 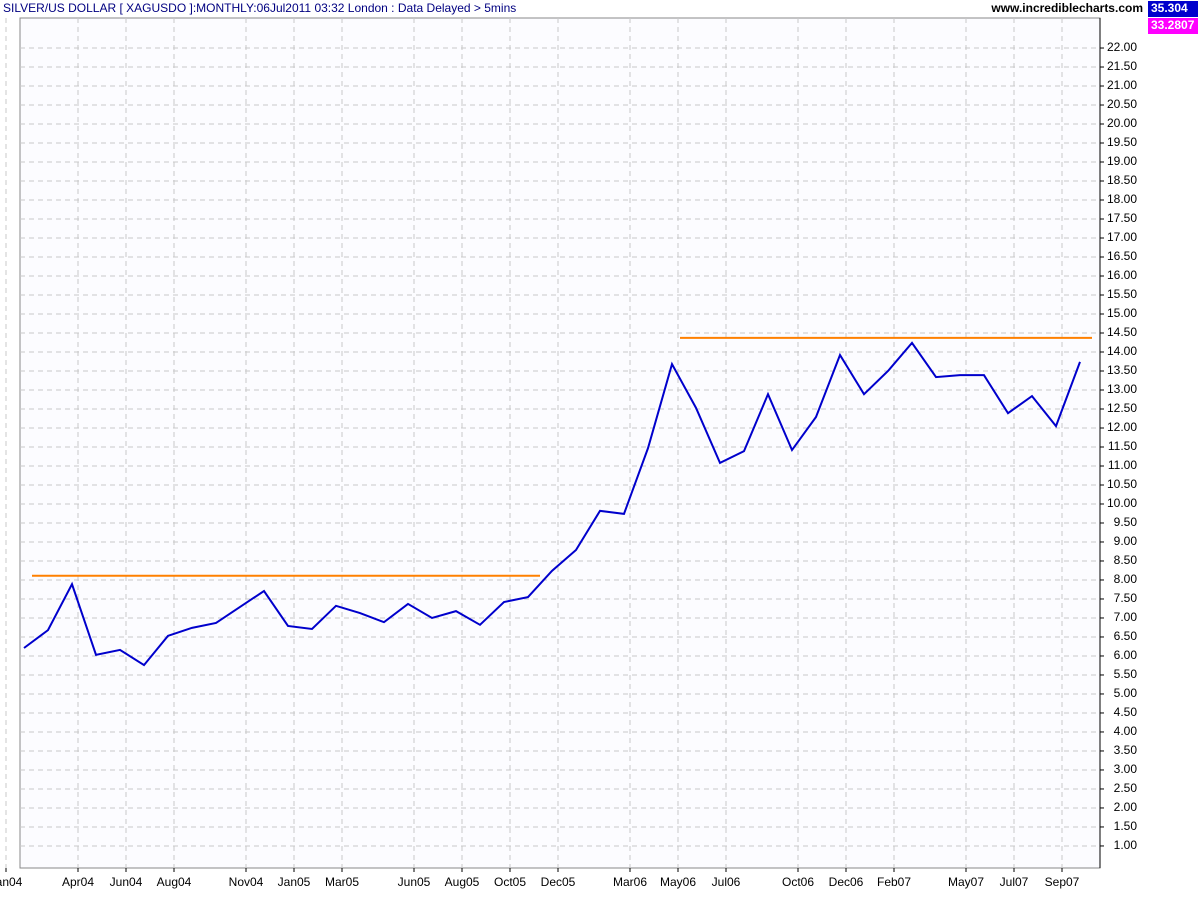 What do you see at coordinates (1126, 522) in the screenshot?
I see `y-tick-label: 9.50` at bounding box center [1126, 522].